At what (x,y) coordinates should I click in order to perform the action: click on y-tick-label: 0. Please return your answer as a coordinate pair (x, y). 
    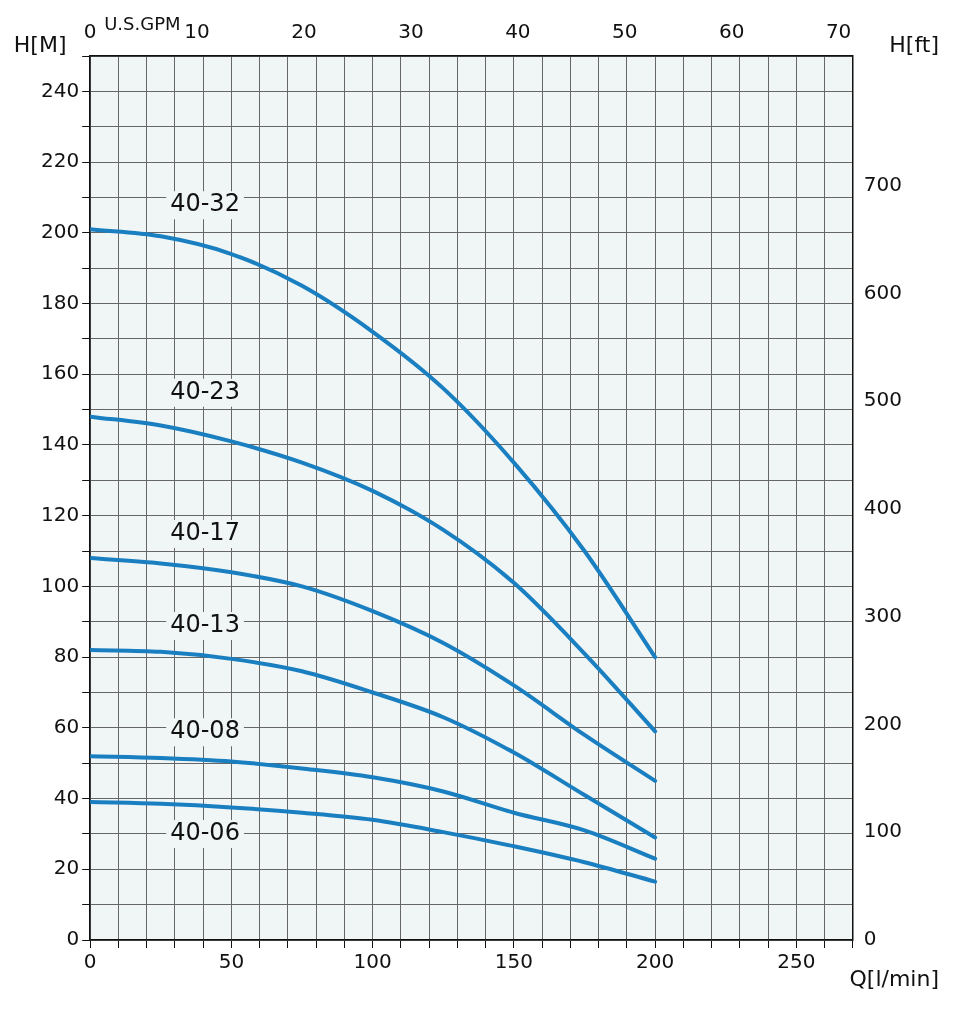
    Looking at the image, I should click on (73, 938).